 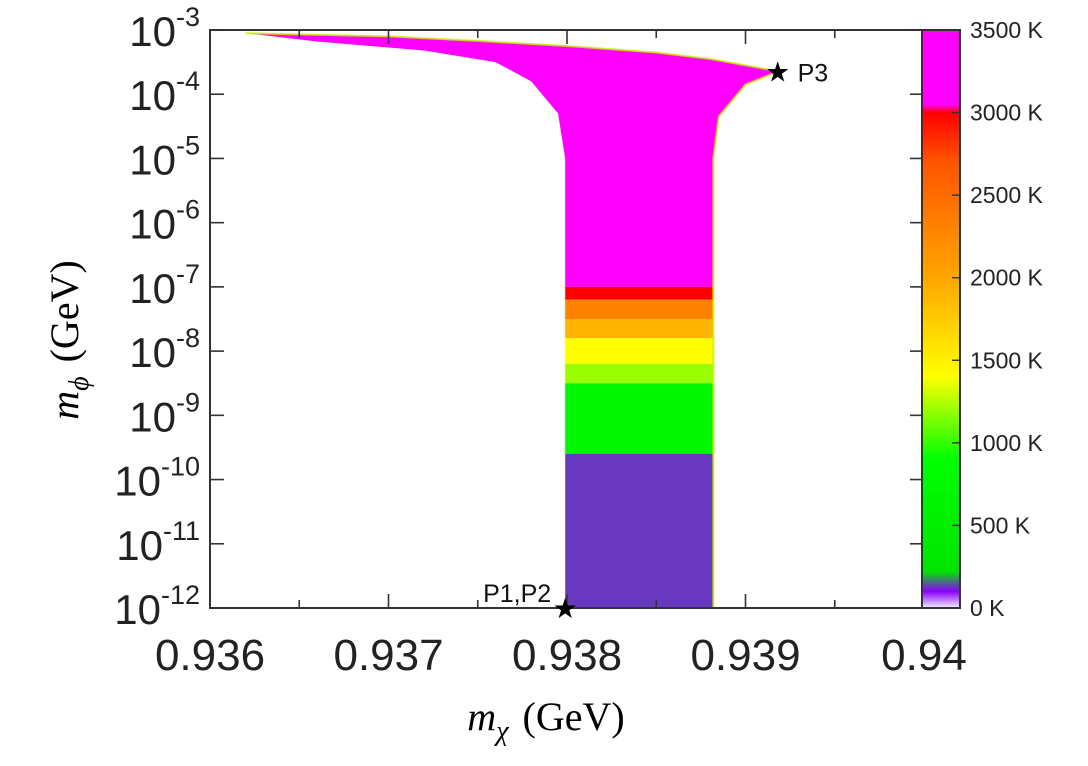 I want to click on y-tick-label: 10⁻⁹, so click(x=164, y=413).